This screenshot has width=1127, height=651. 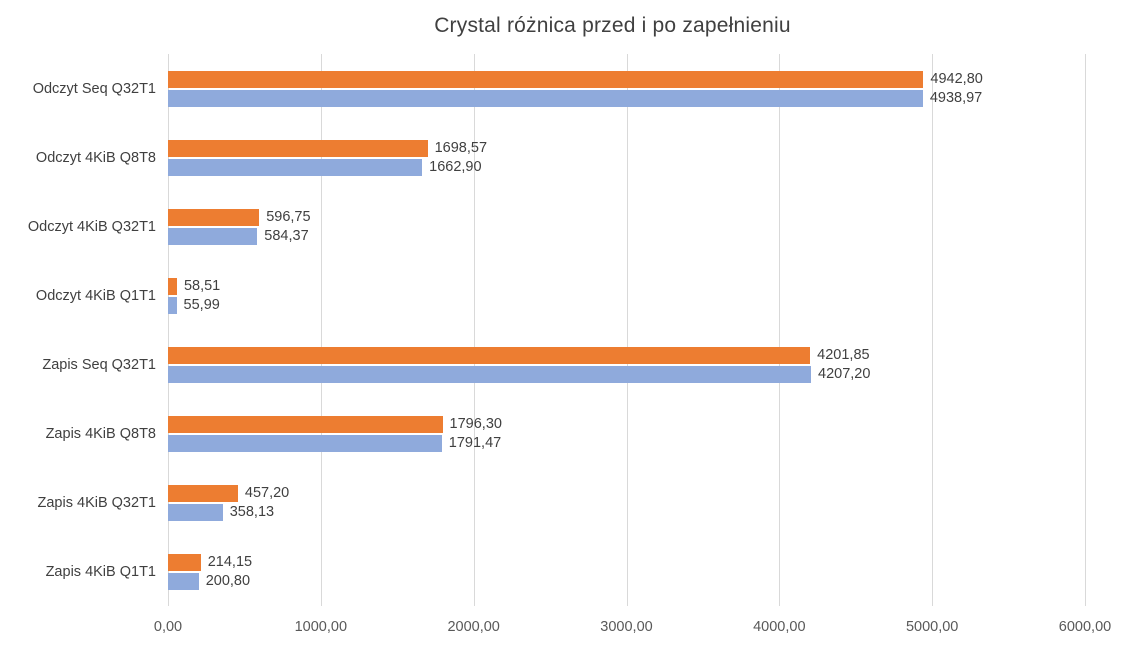 I want to click on data-label: 358,13, so click(x=252, y=512).